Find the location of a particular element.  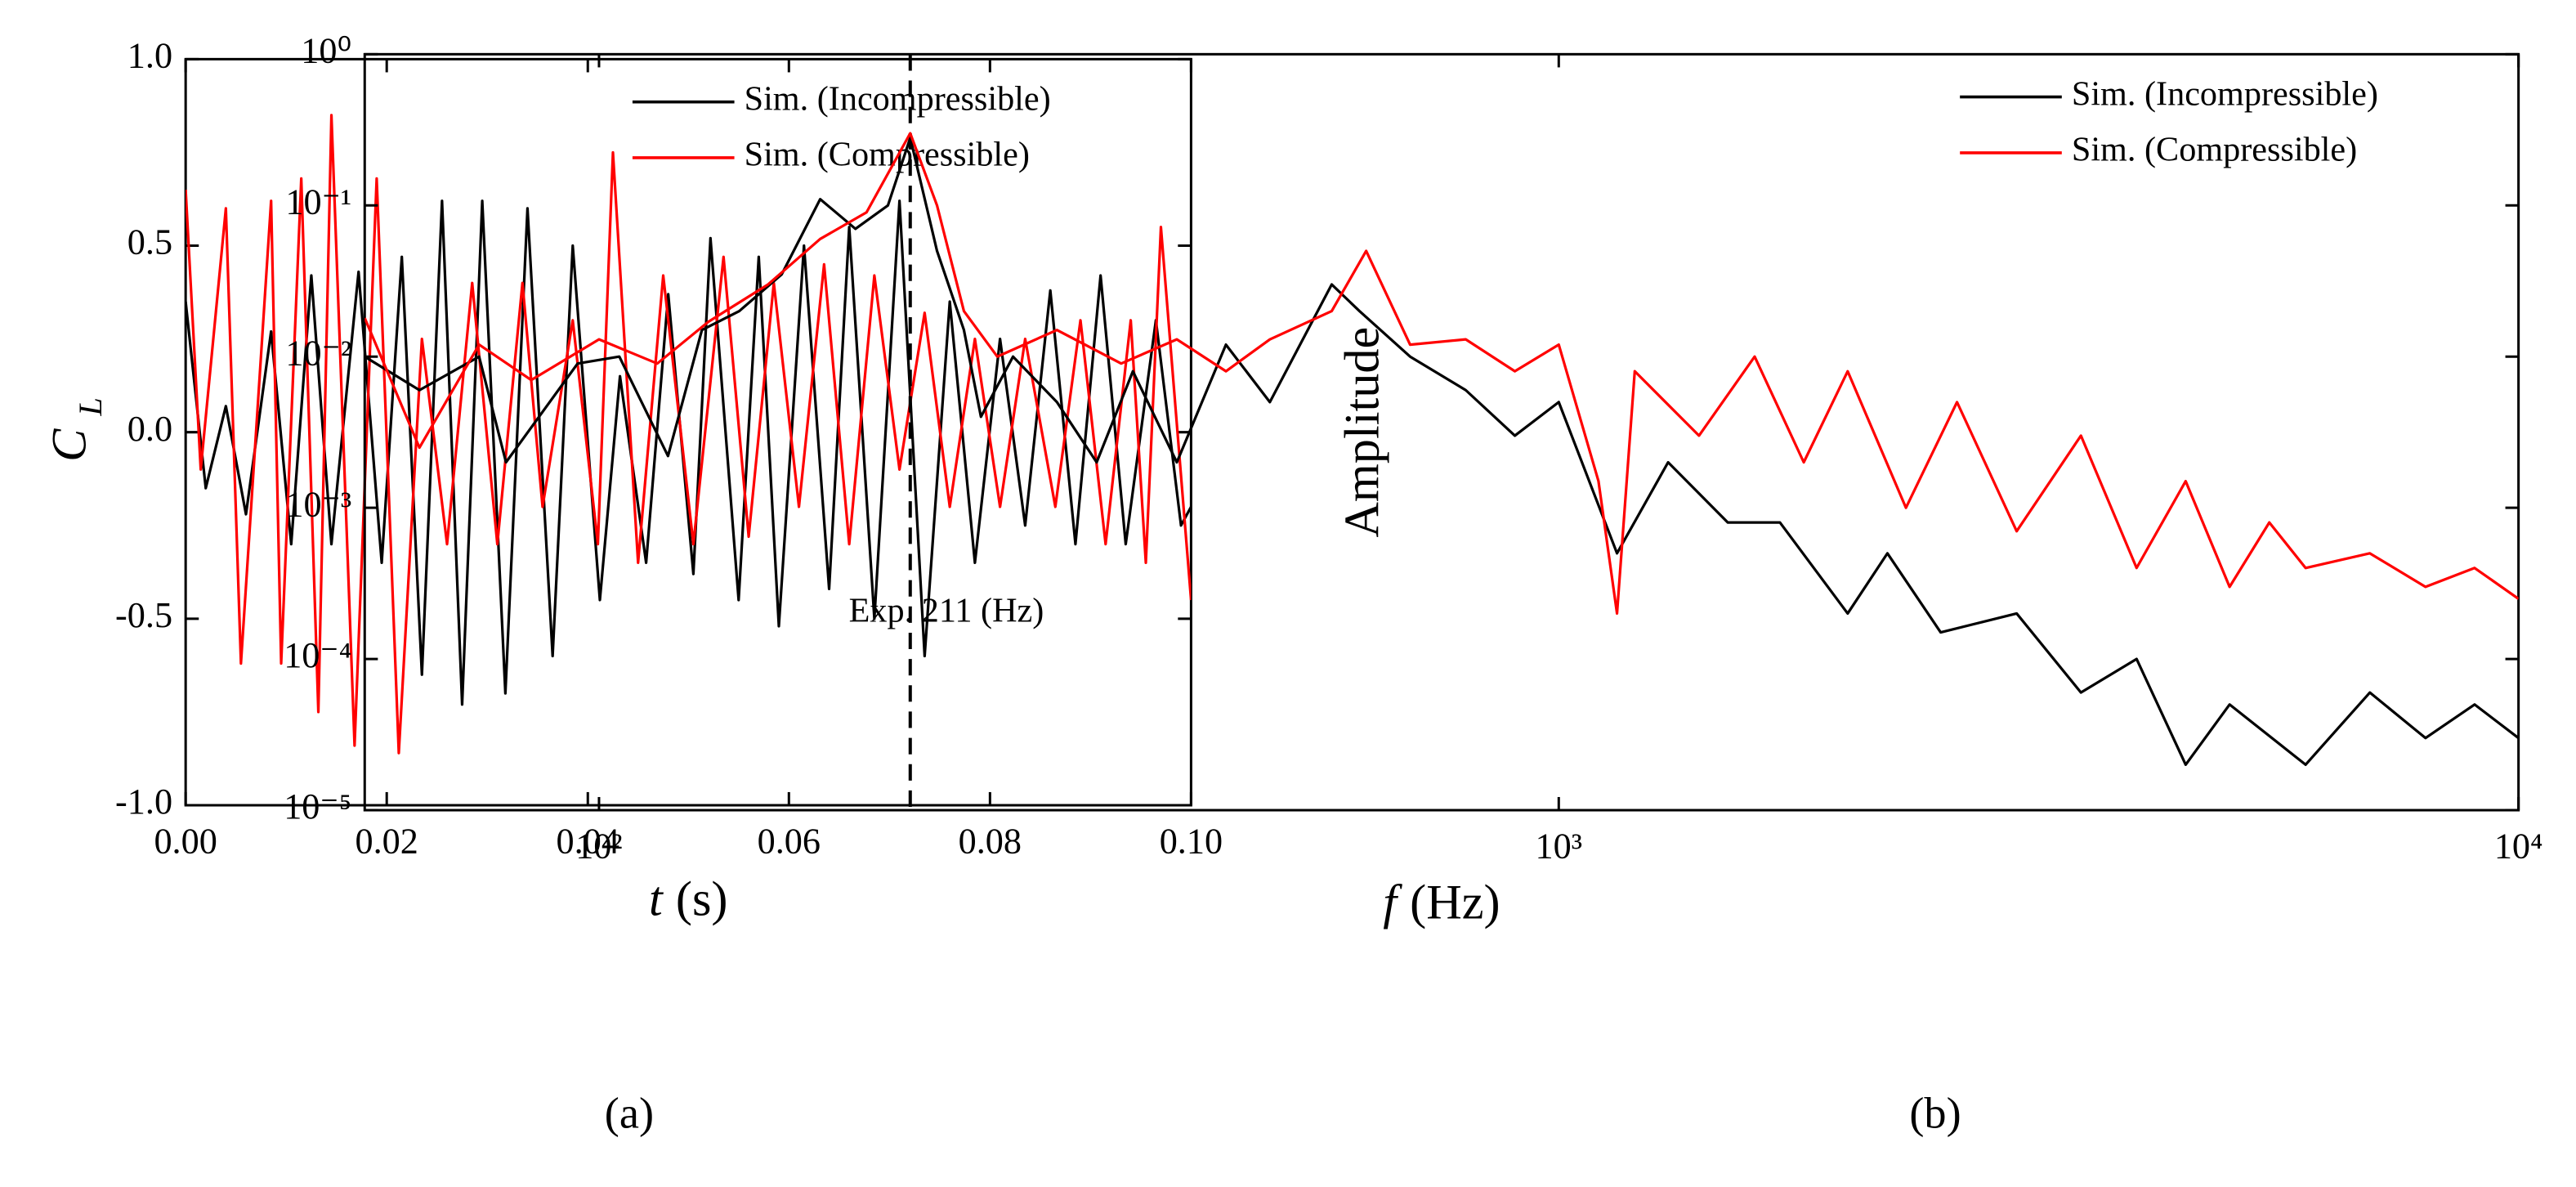

y-axis-label: C is located at coordinates (69, 445).